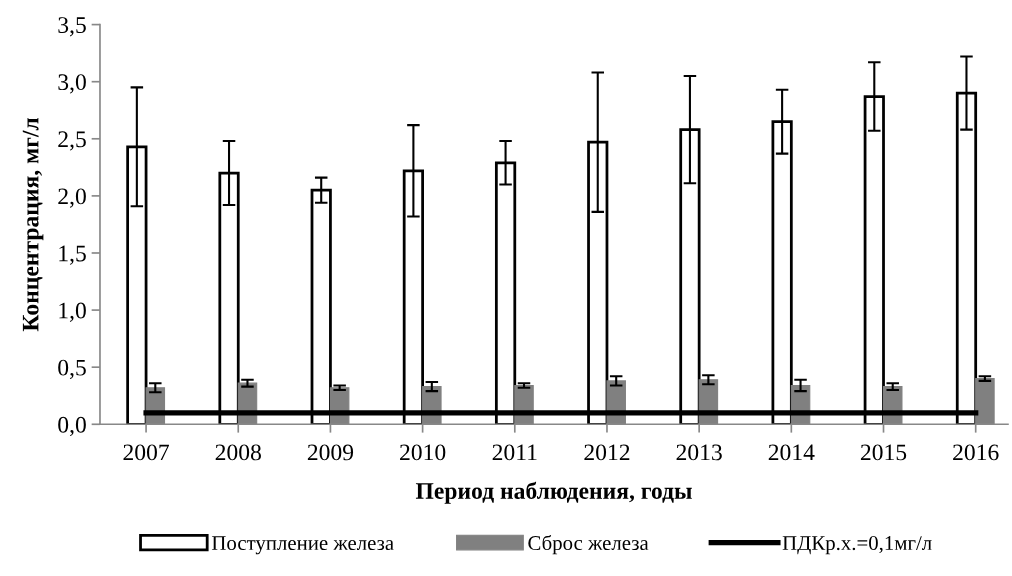 The image size is (1012, 576). Describe the element at coordinates (72, 369) in the screenshot. I see `y-tick-label: 0,5` at that location.